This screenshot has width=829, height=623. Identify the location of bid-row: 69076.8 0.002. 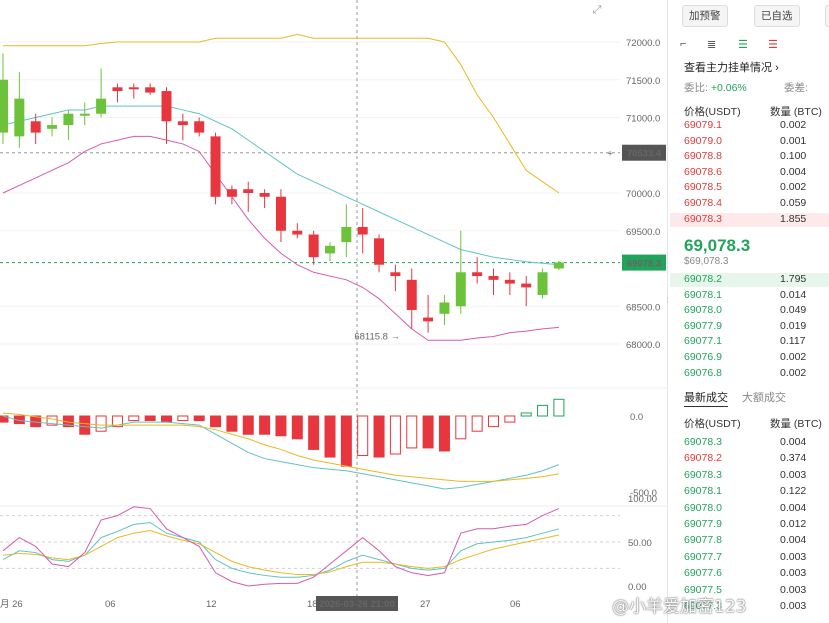
(756, 374).